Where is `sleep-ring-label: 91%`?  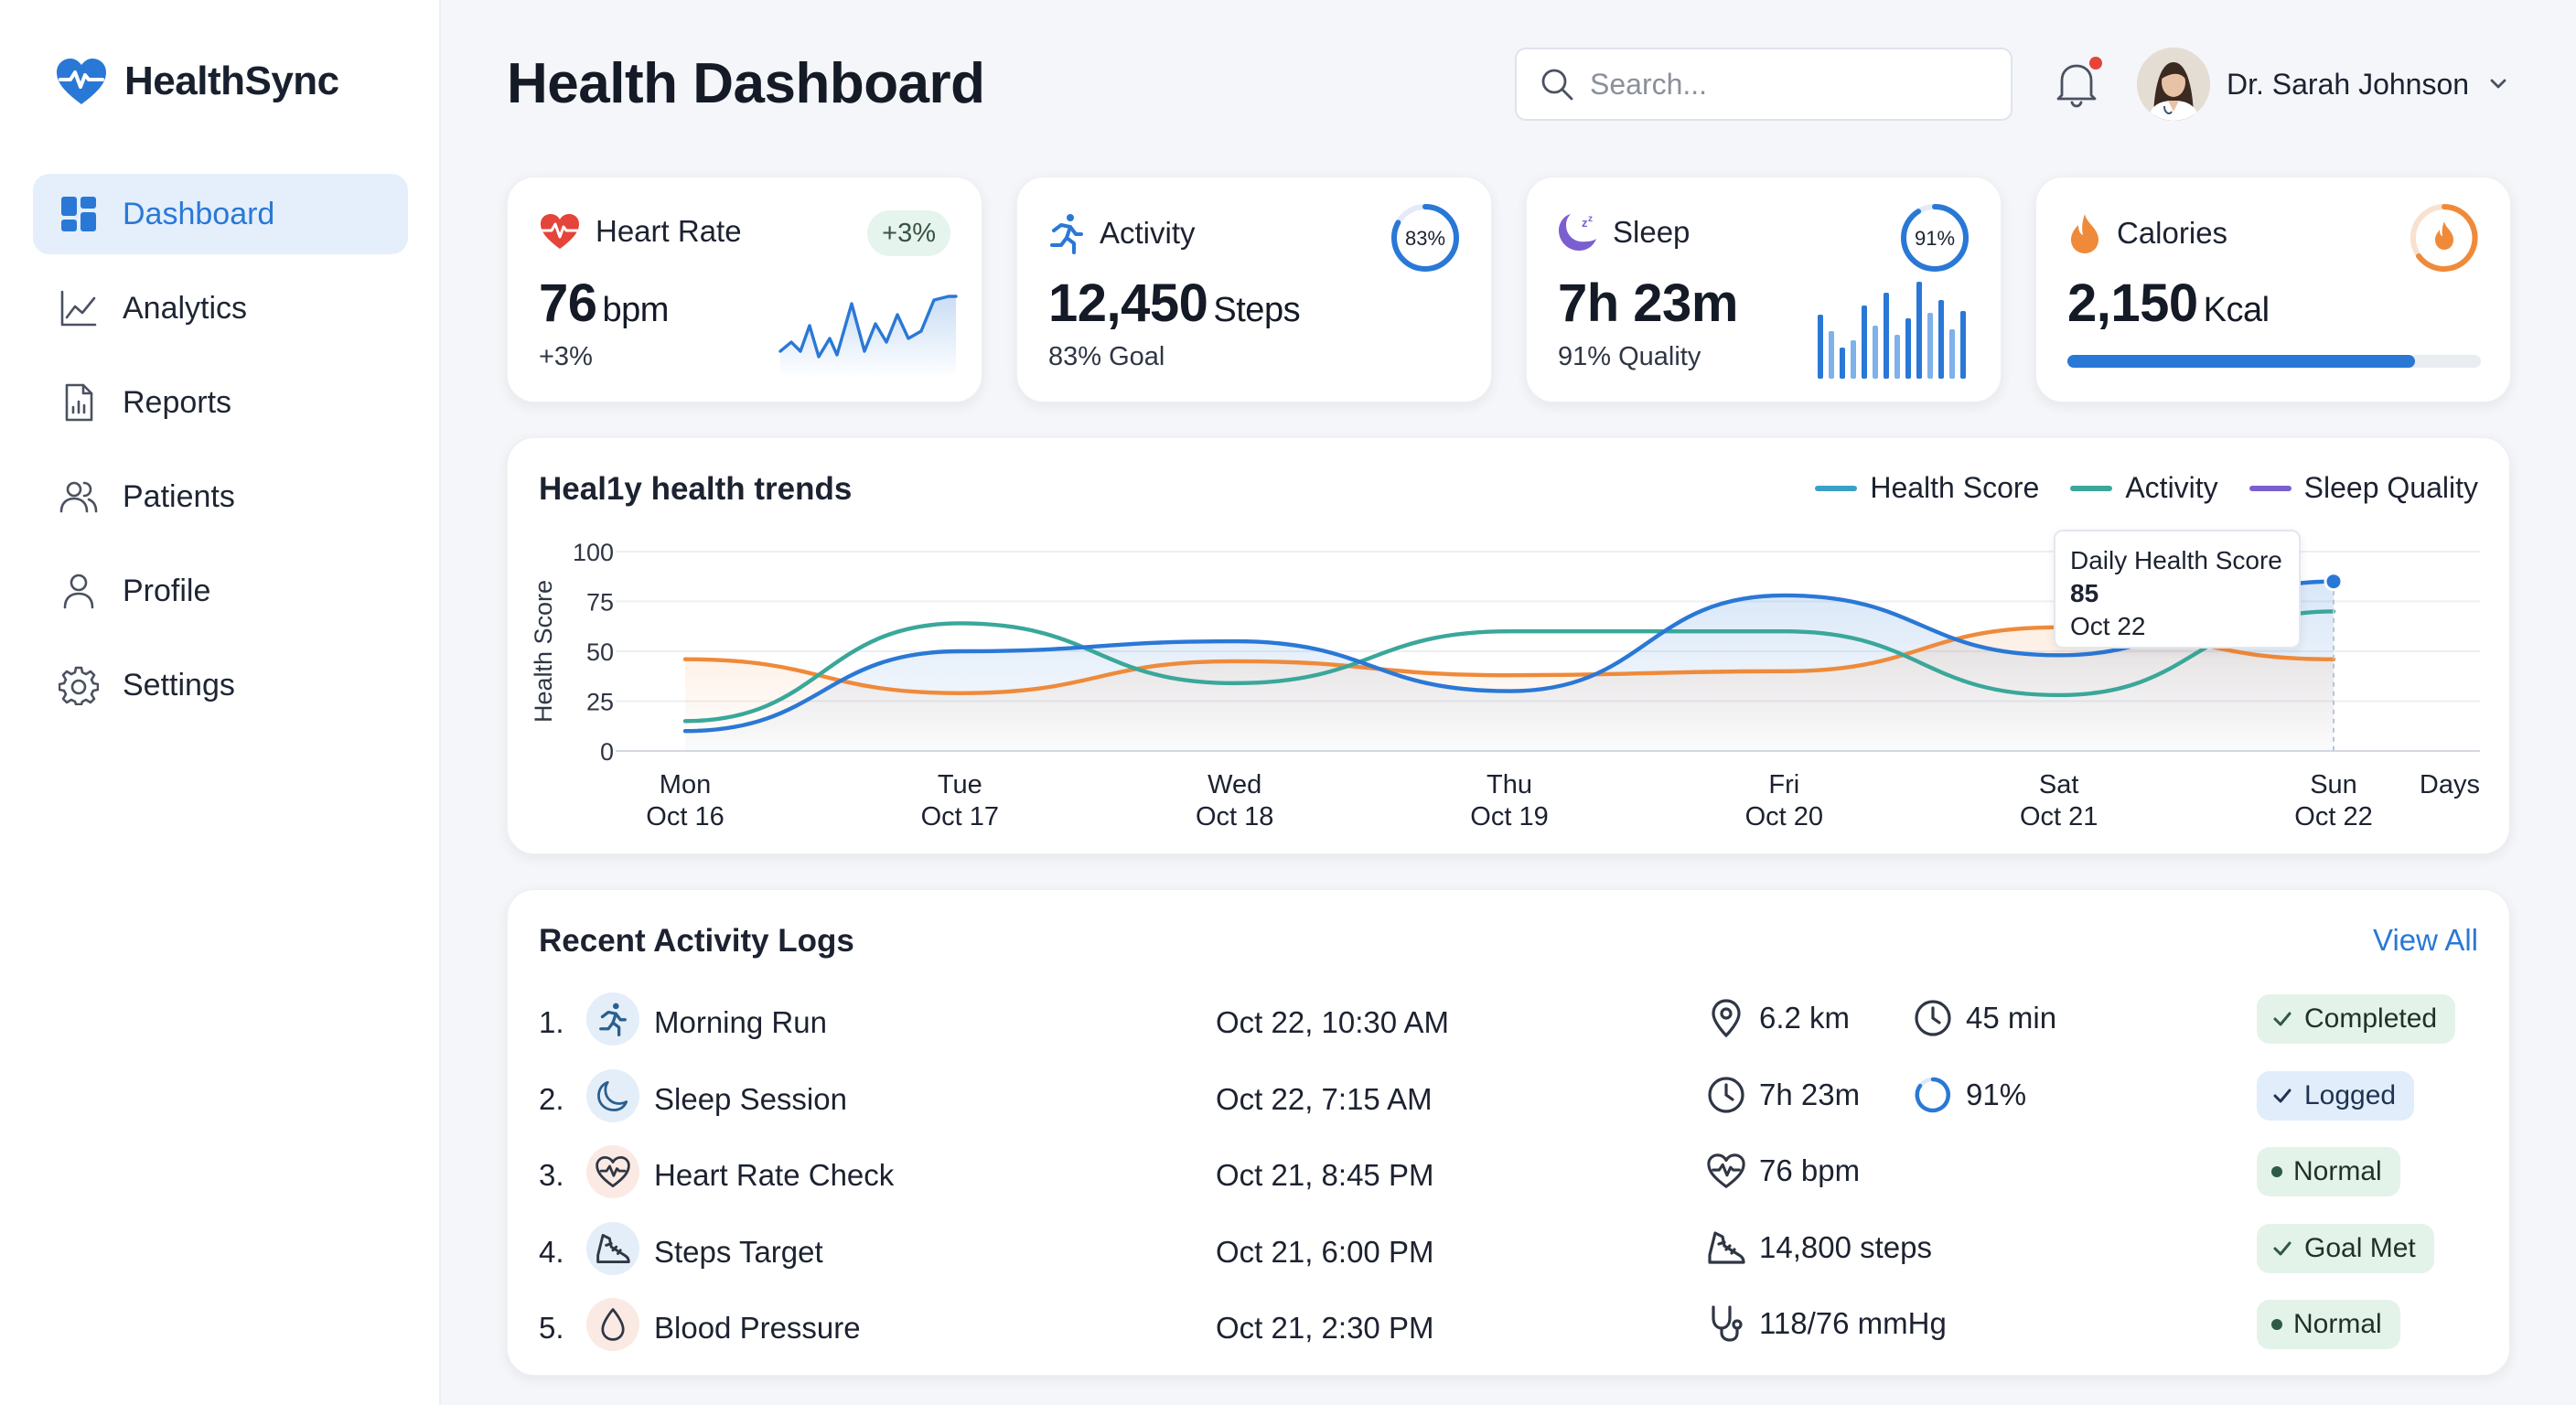 sleep-ring-label: 91% is located at coordinates (1935, 238).